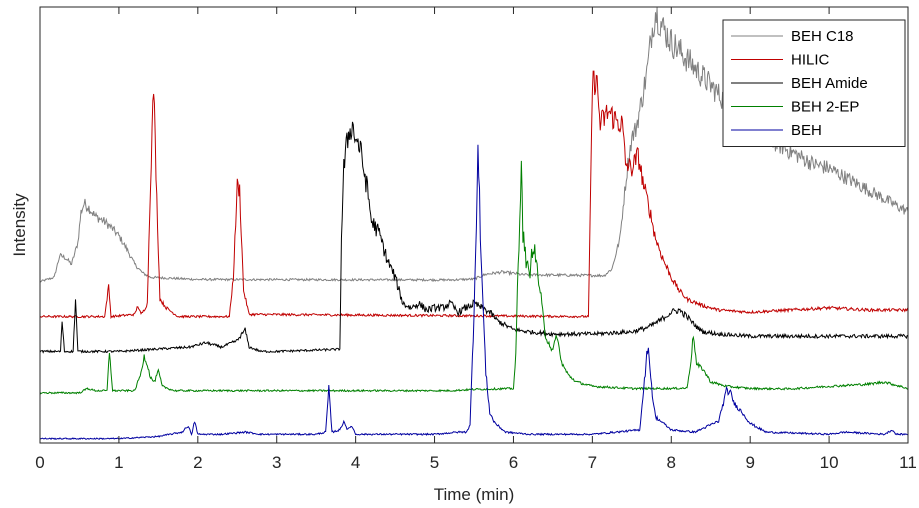 Image resolution: width=919 pixels, height=508 pixels. Describe the element at coordinates (355, 462) in the screenshot. I see `x-tick-label: 4` at that location.